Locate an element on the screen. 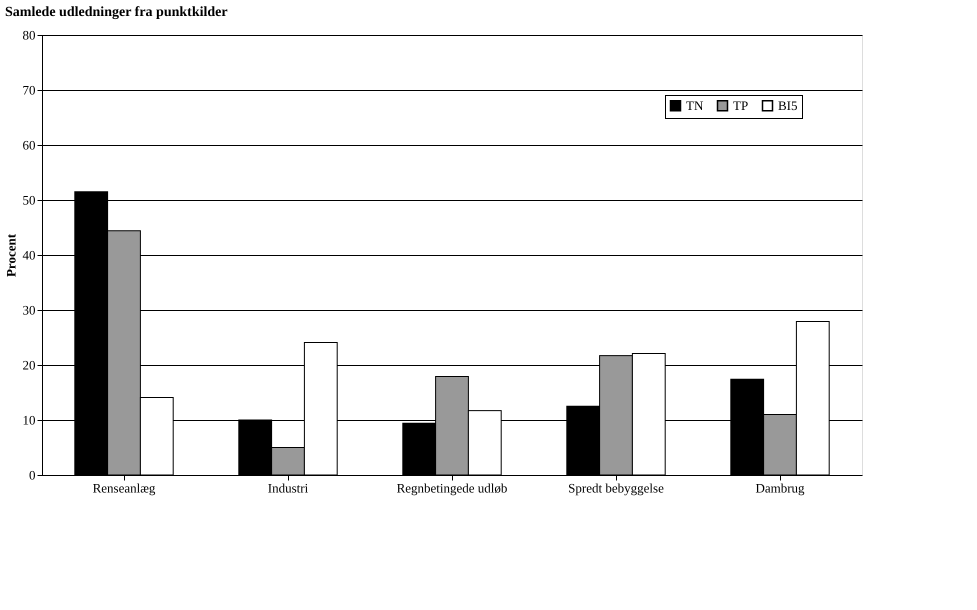 Image resolution: width=977 pixels, height=610 pixels. y-tick-label: 0 is located at coordinates (32, 475).